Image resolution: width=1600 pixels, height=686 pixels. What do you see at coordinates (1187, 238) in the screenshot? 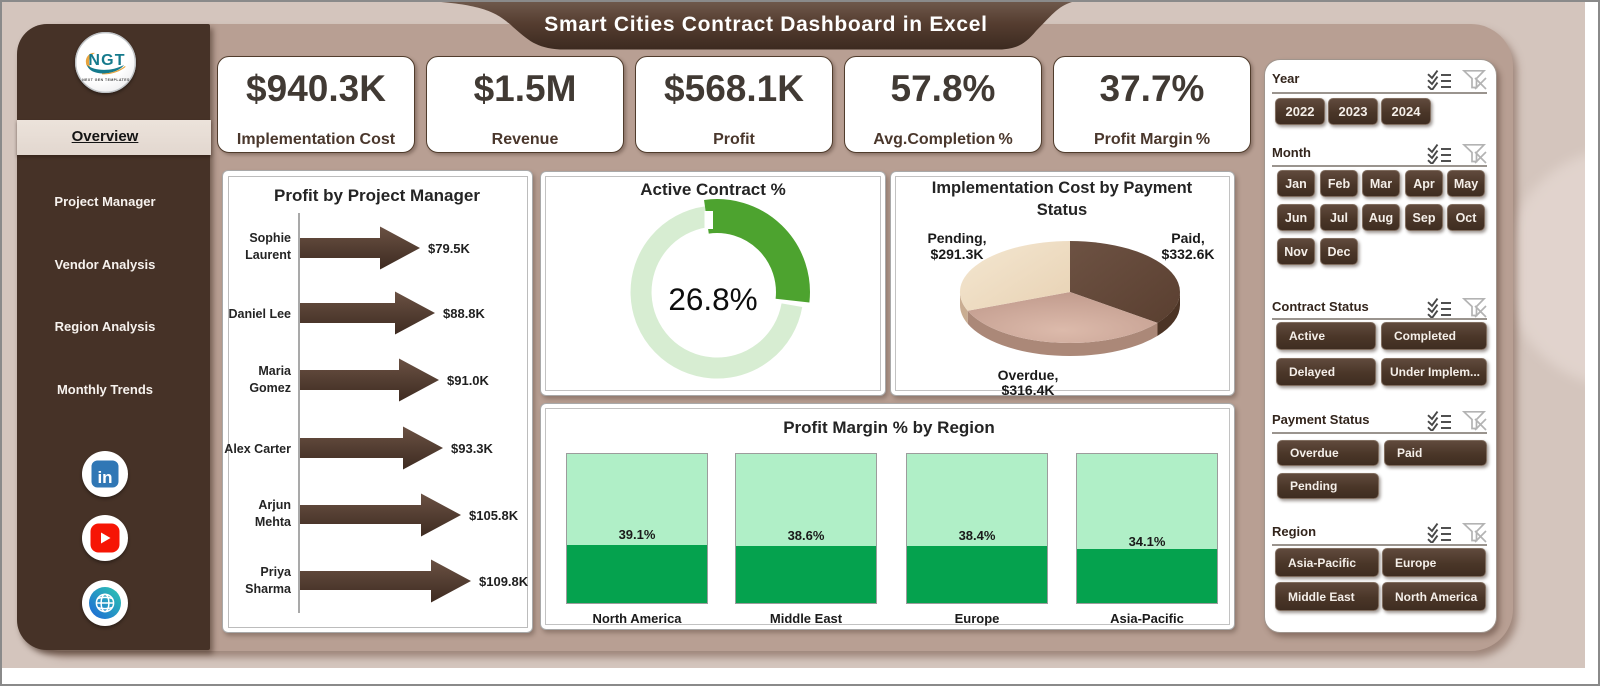
I see `svg-text: Paid,` at bounding box center [1187, 238].